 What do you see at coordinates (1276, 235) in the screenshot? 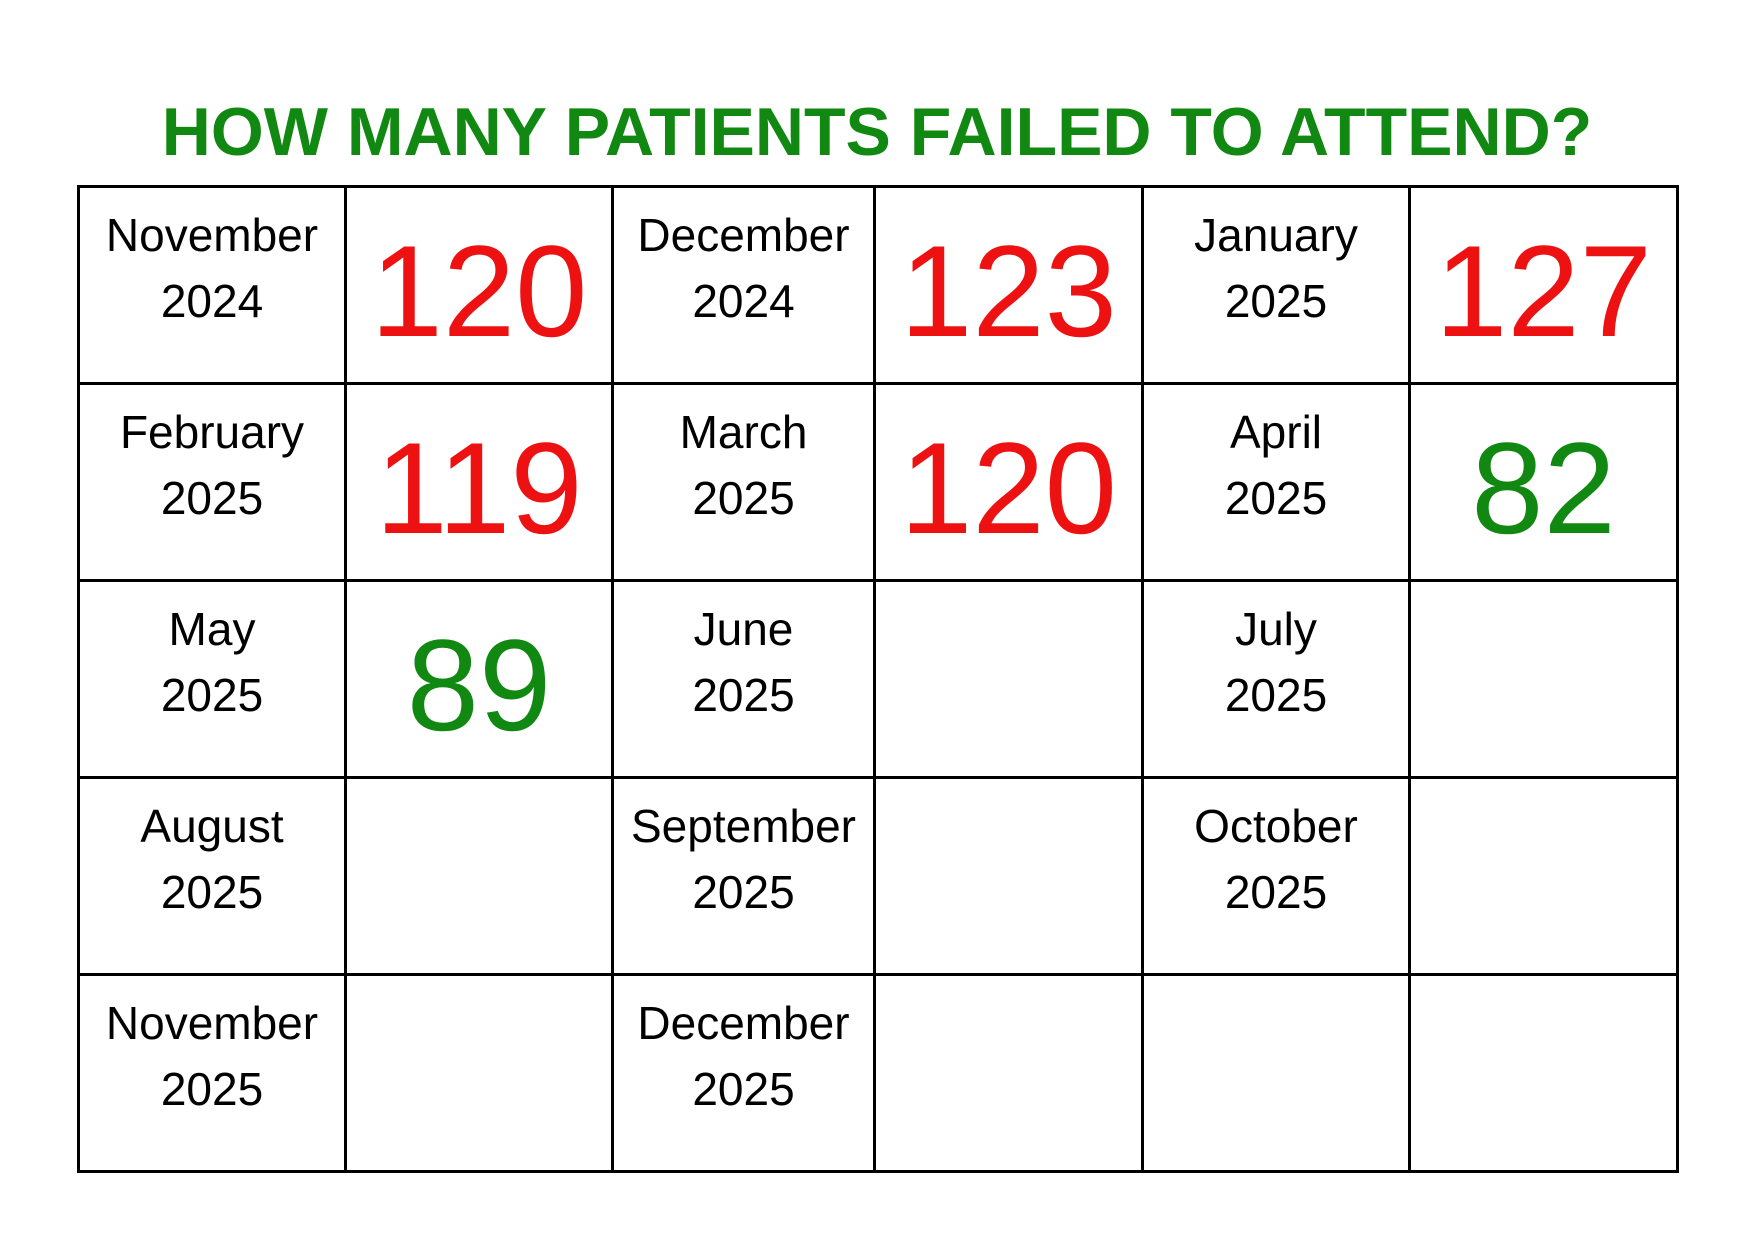
I see `month-name: January` at bounding box center [1276, 235].